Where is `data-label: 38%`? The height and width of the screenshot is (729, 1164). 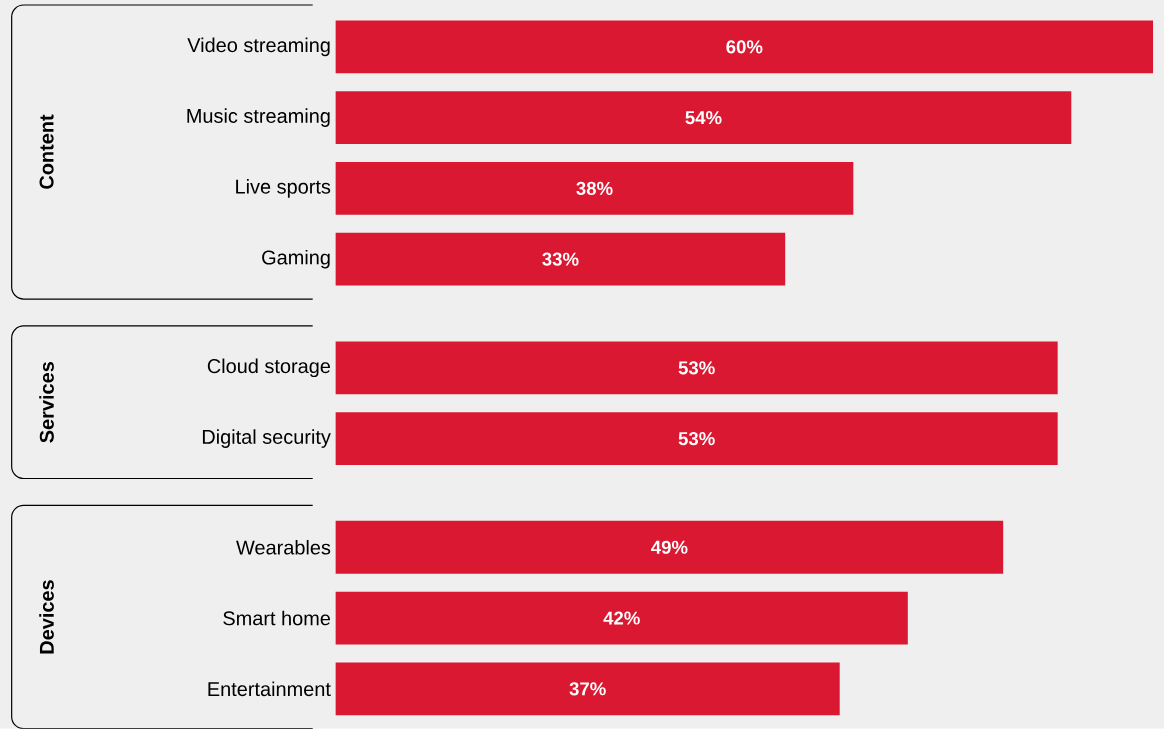 data-label: 38% is located at coordinates (594, 188).